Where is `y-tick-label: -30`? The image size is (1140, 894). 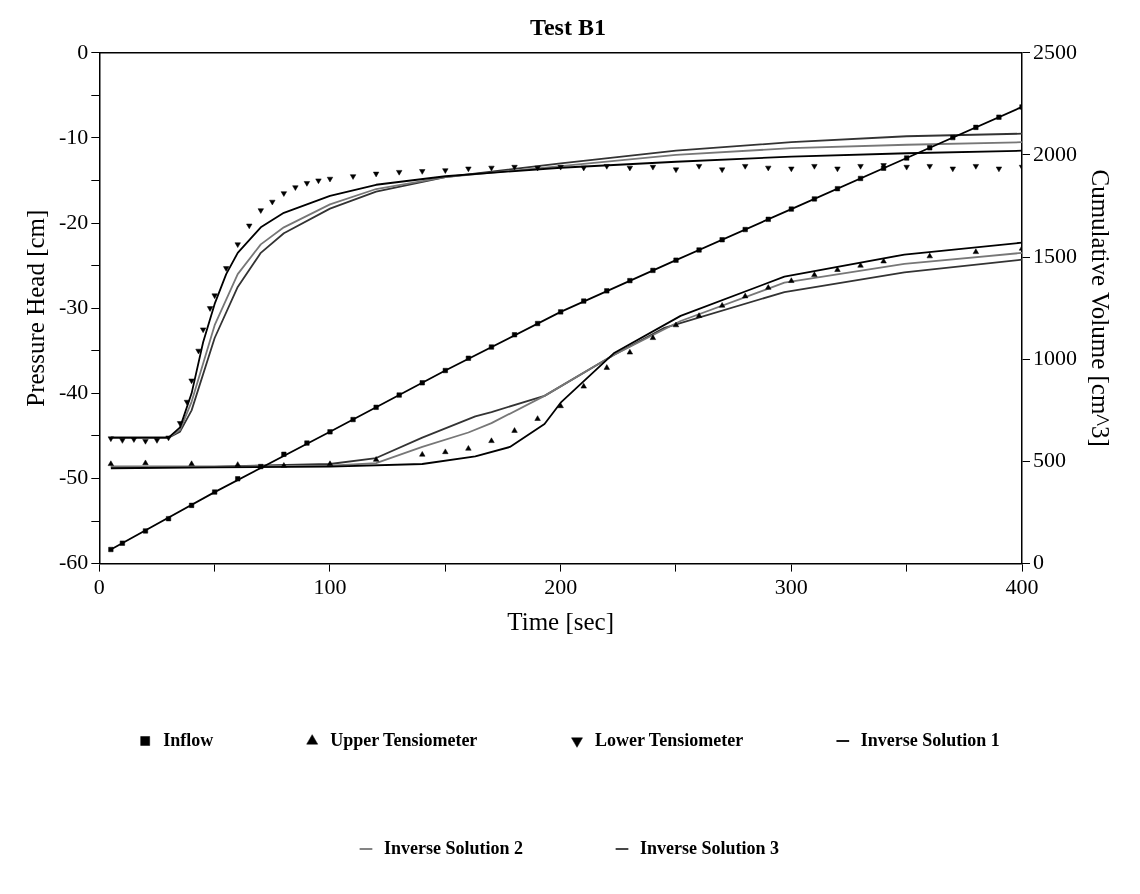 y-tick-label: -30 is located at coordinates (74, 306).